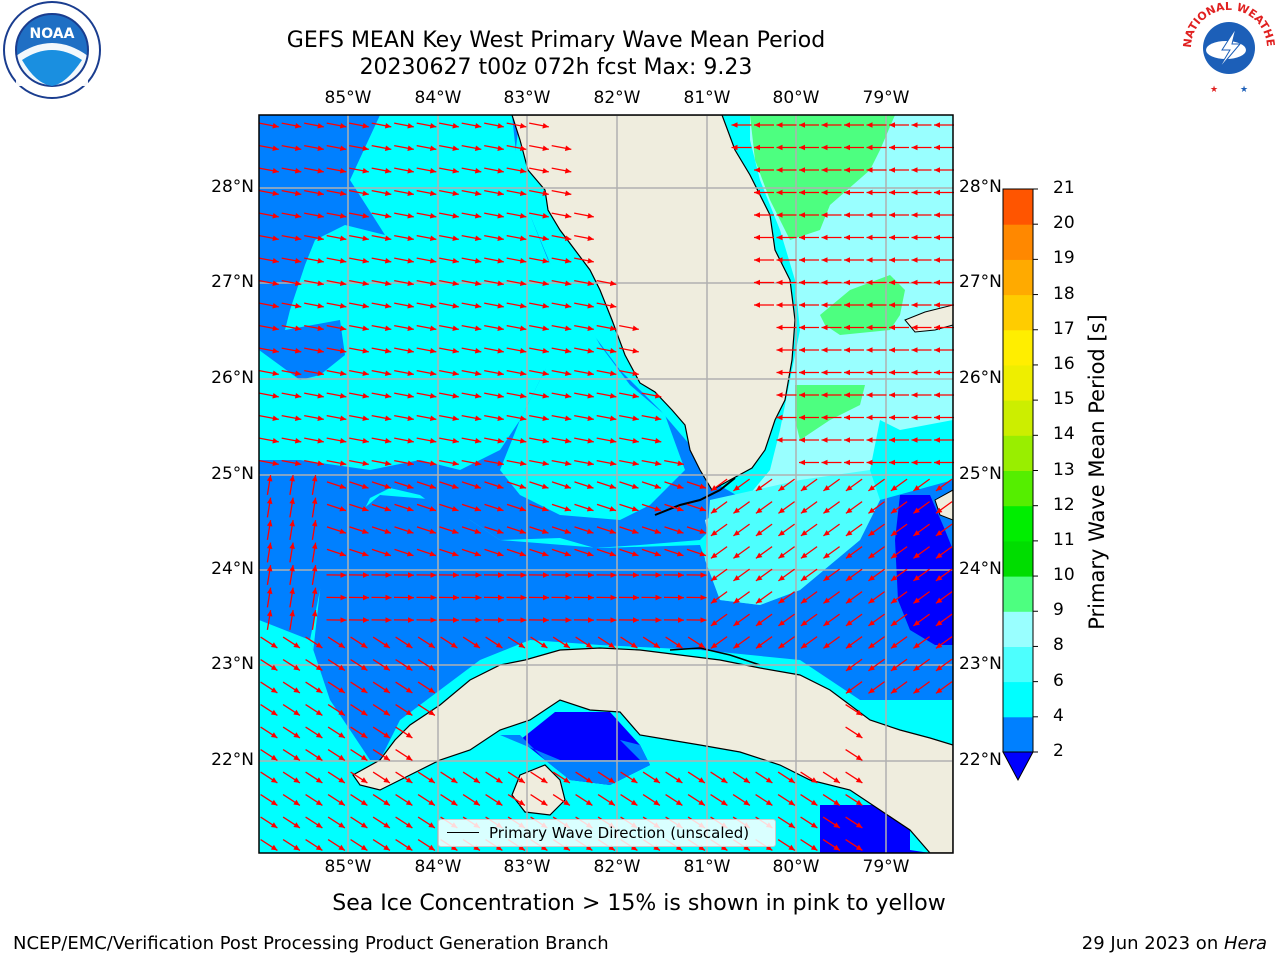  I want to click on colorbar-tick-label: 13, so click(1064, 469).